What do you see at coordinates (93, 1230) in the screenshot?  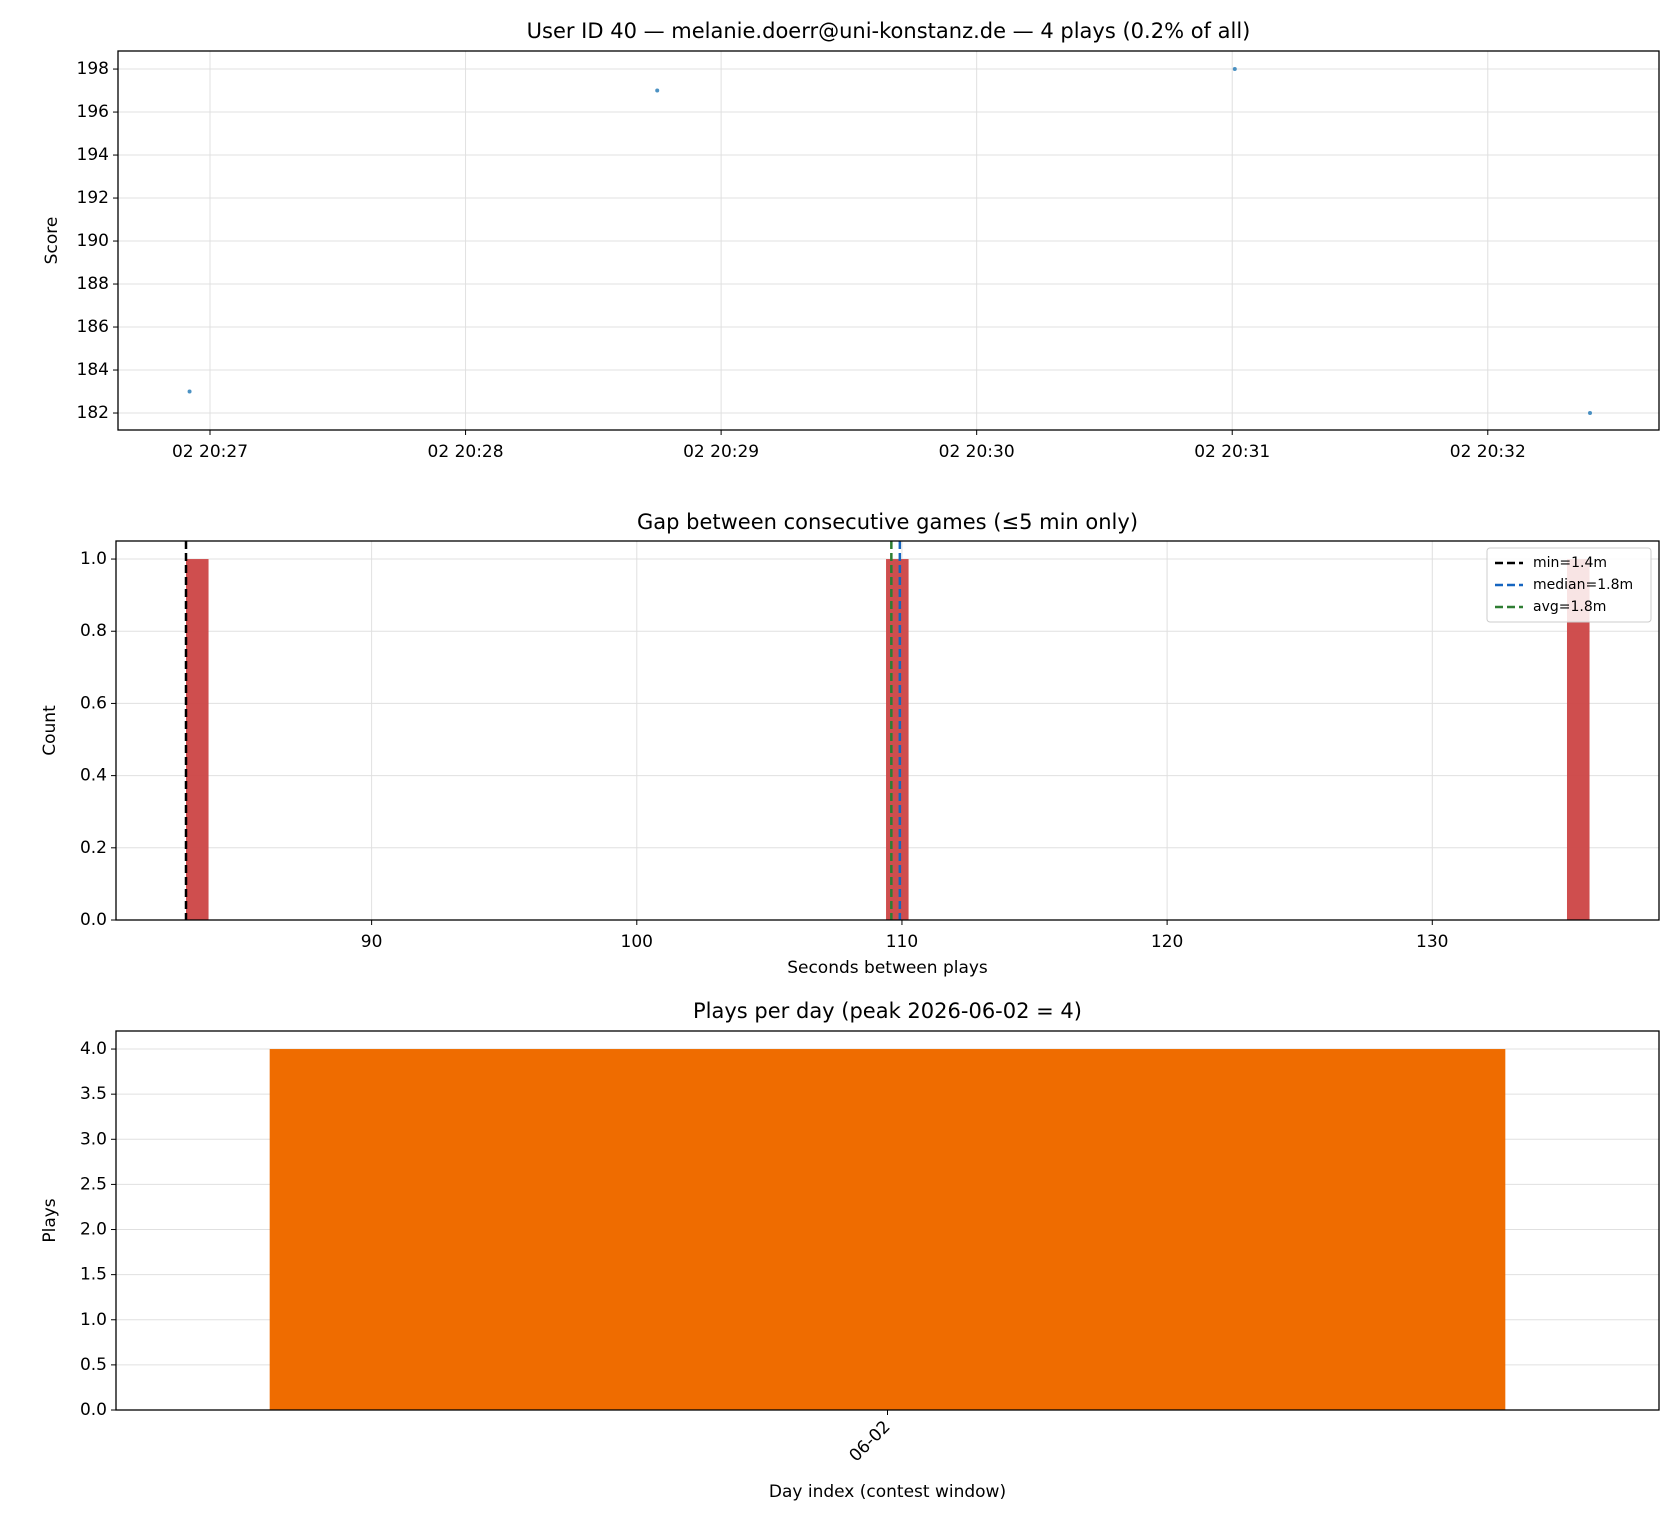 I see `y-tick-label: 2.0` at bounding box center [93, 1230].